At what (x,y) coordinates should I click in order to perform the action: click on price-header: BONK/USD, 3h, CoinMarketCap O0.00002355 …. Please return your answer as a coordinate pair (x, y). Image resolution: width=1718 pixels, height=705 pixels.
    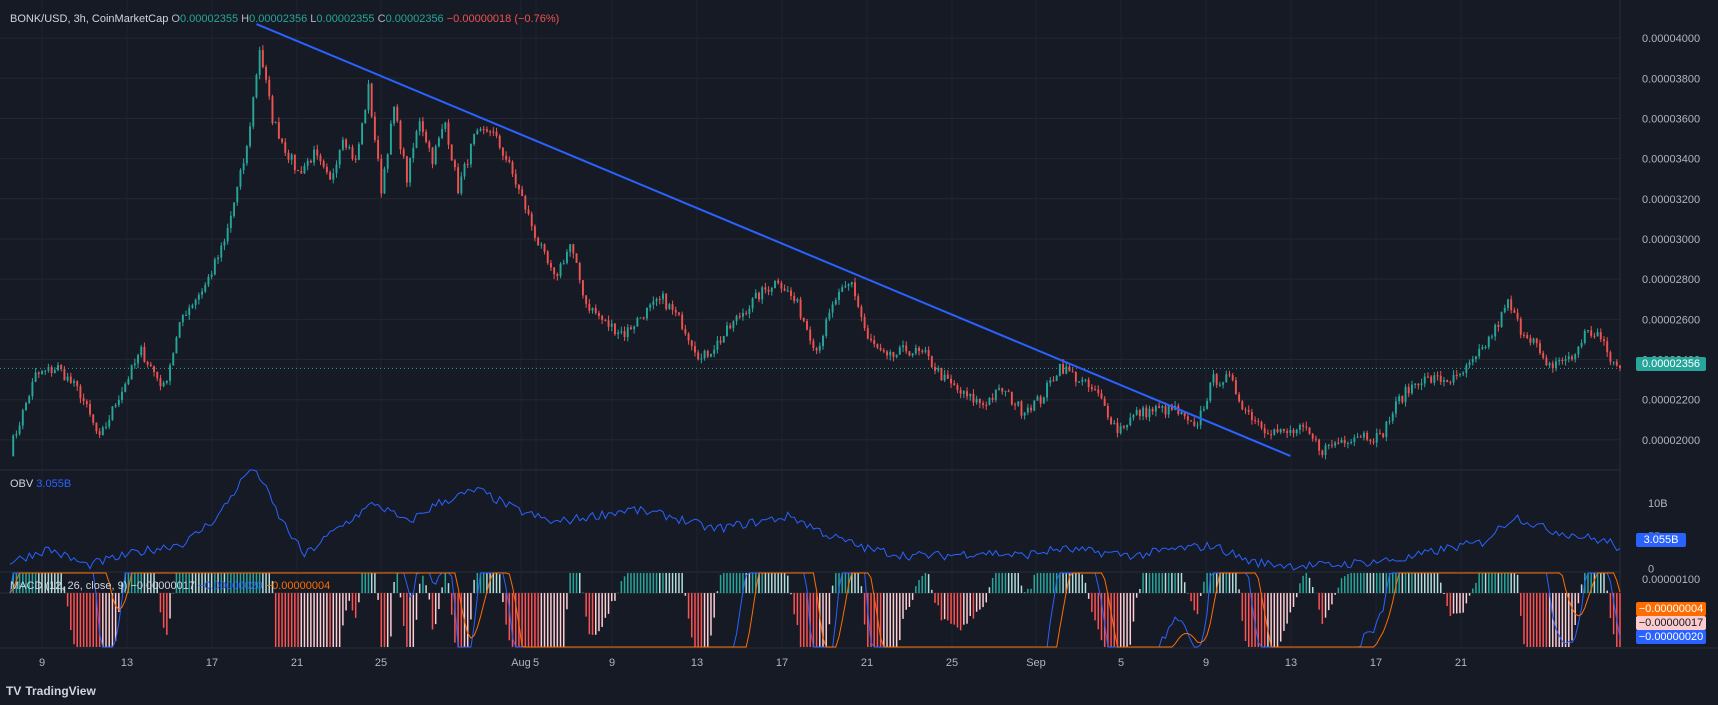
    Looking at the image, I should click on (284, 19).